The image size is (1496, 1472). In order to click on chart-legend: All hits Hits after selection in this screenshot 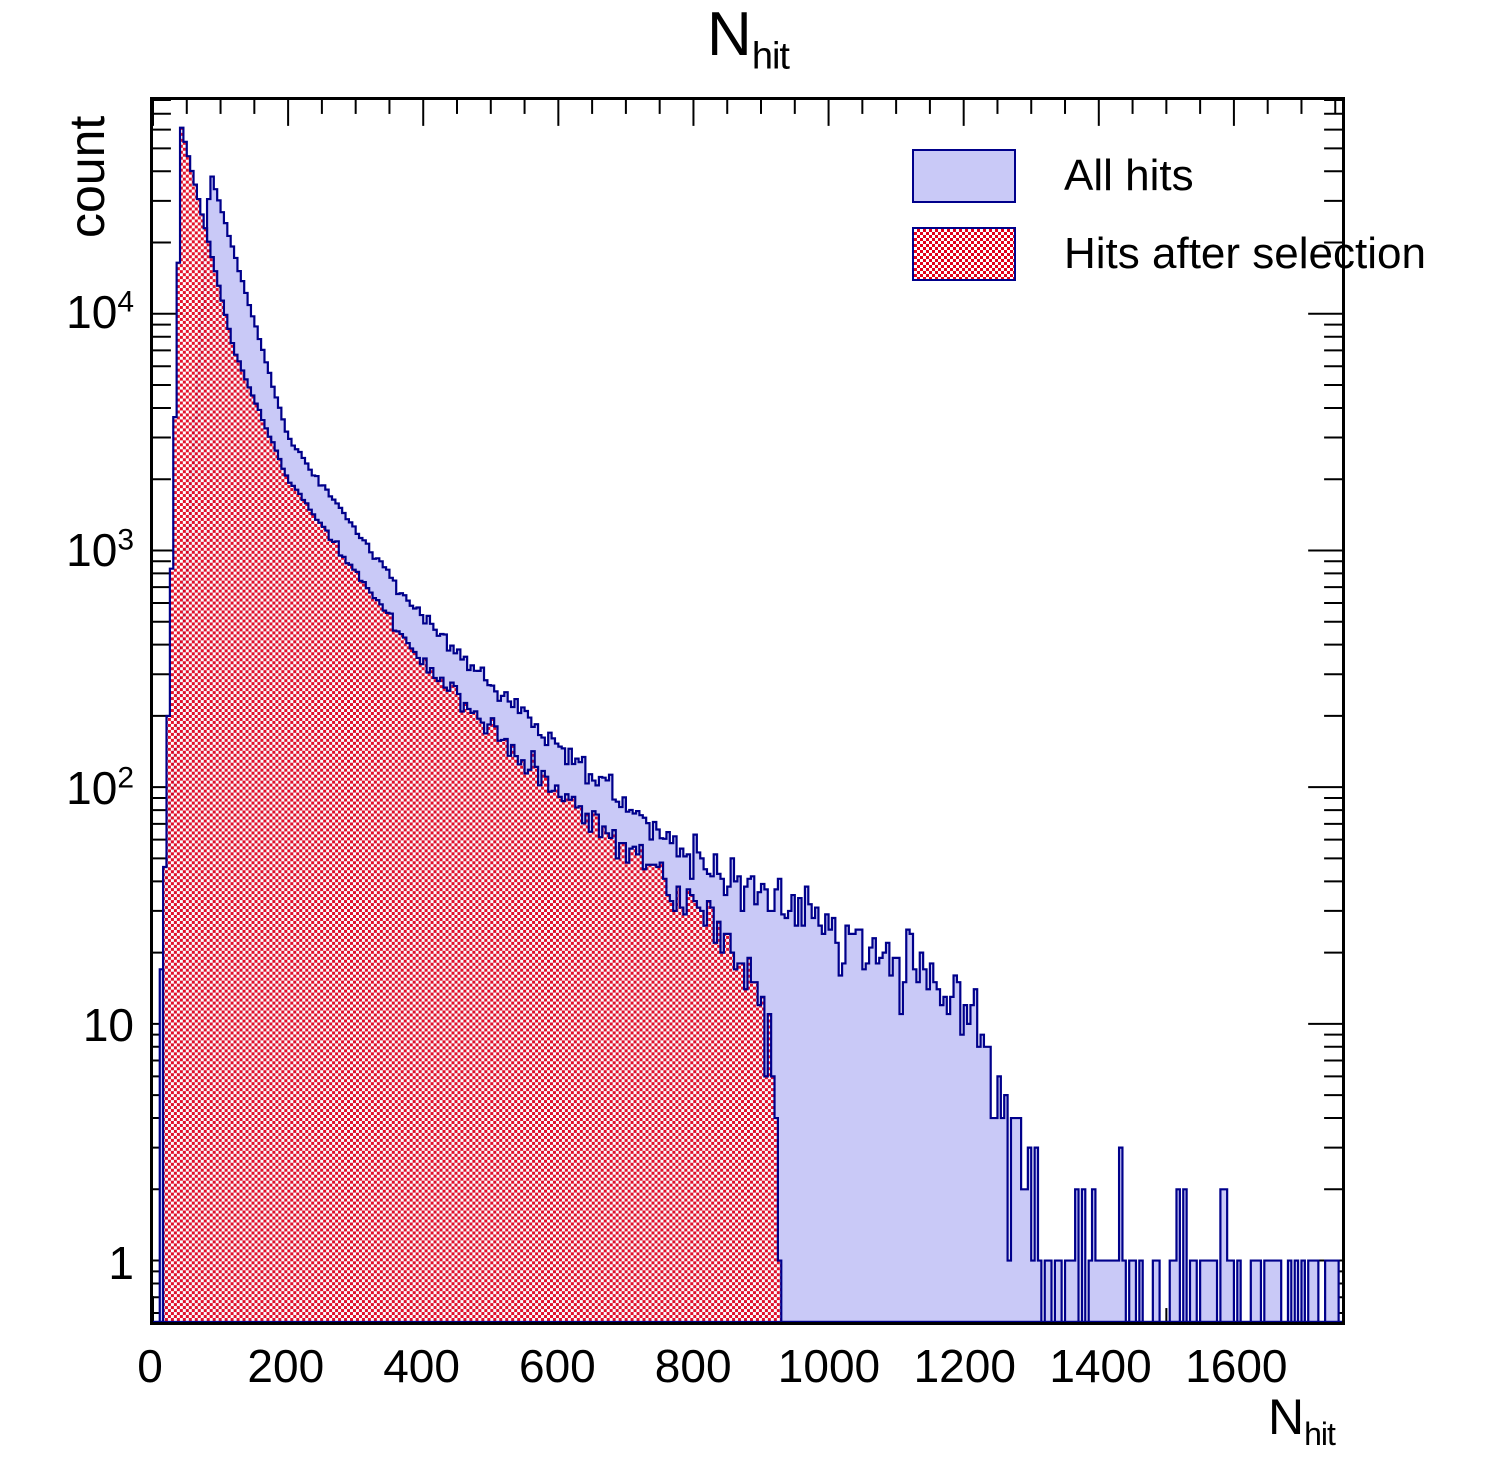, I will do `click(1169, 226)`.